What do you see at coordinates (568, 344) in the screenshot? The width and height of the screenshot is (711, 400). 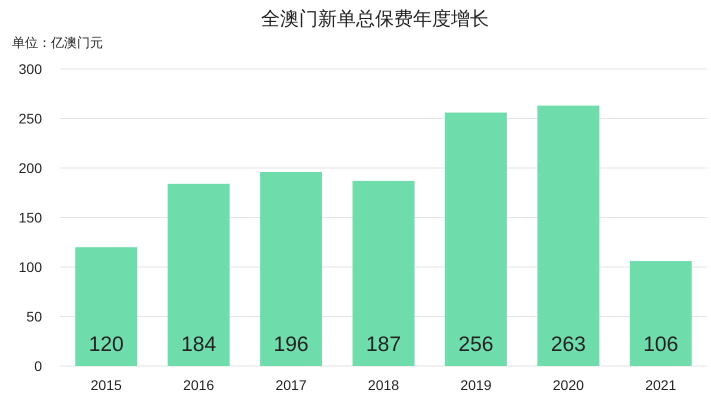 I see `data-label: 263` at bounding box center [568, 344].